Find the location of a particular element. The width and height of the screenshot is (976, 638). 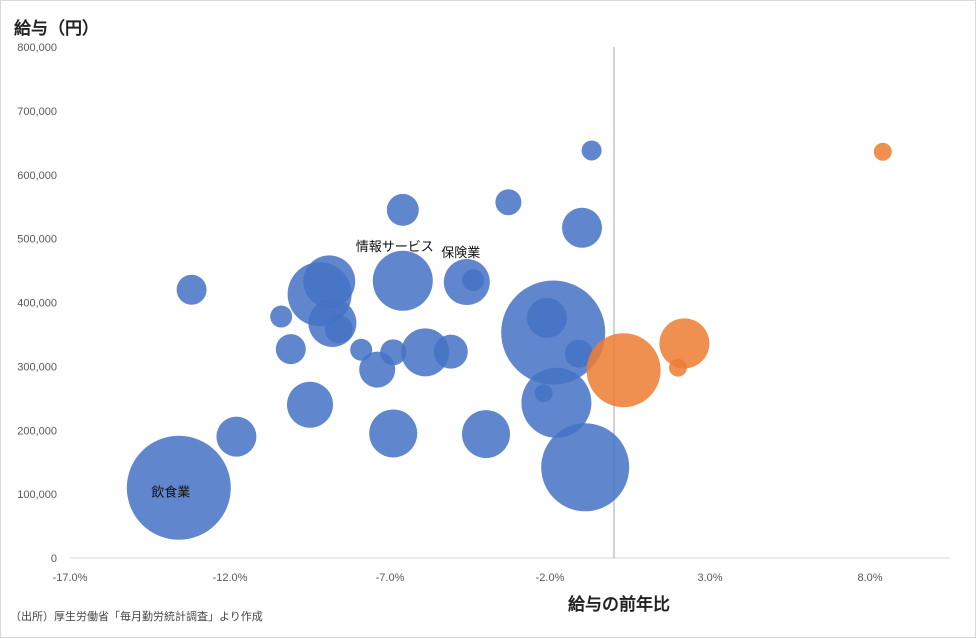

y-tick-label: 0 is located at coordinates (54, 559).